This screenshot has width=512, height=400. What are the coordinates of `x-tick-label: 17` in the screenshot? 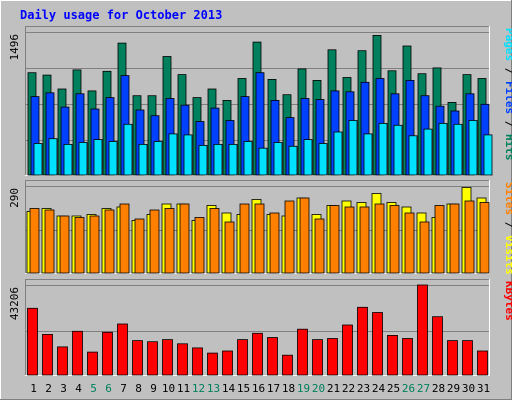 It's located at (273, 388).